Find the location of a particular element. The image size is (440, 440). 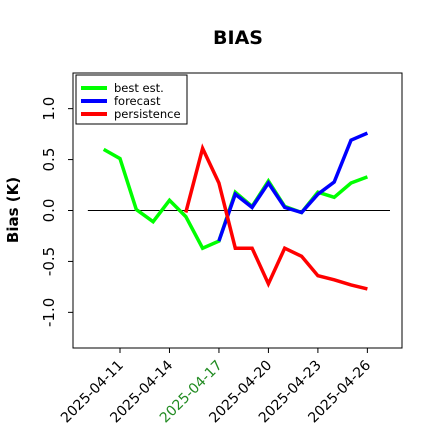

legend-label: forecast is located at coordinates (137, 101).